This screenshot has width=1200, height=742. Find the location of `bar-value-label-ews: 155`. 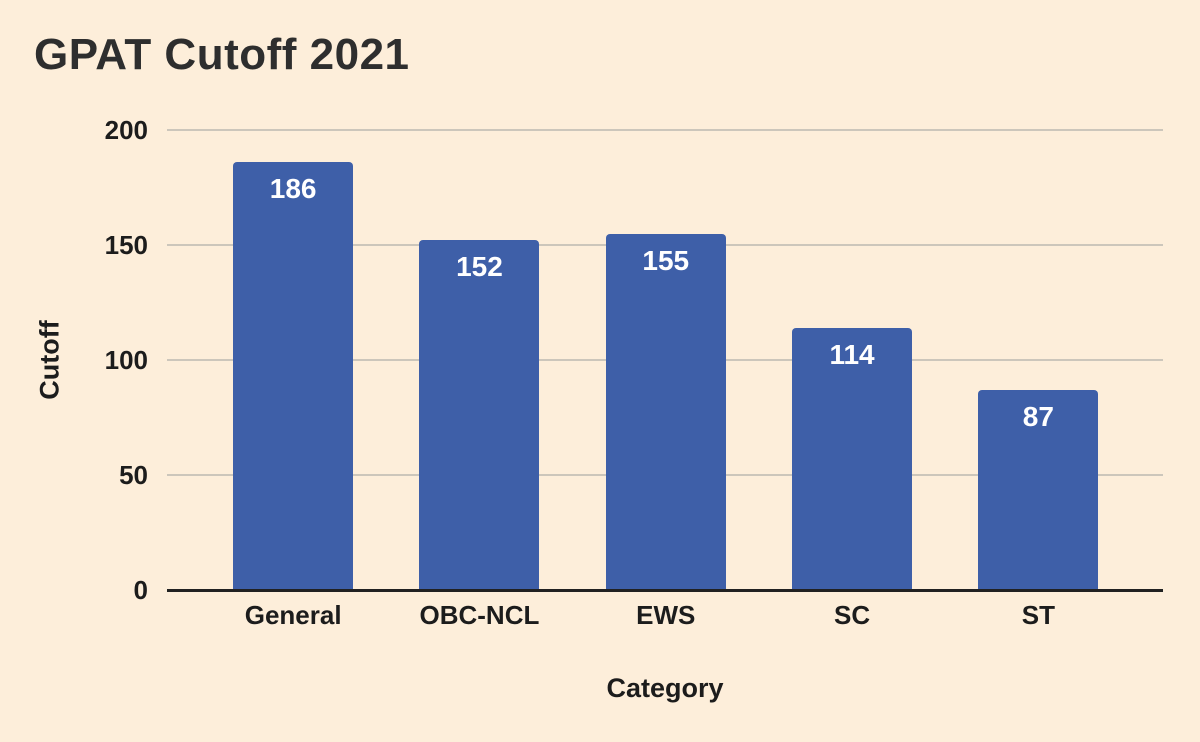

bar-value-label-ews: 155 is located at coordinates (666, 260).